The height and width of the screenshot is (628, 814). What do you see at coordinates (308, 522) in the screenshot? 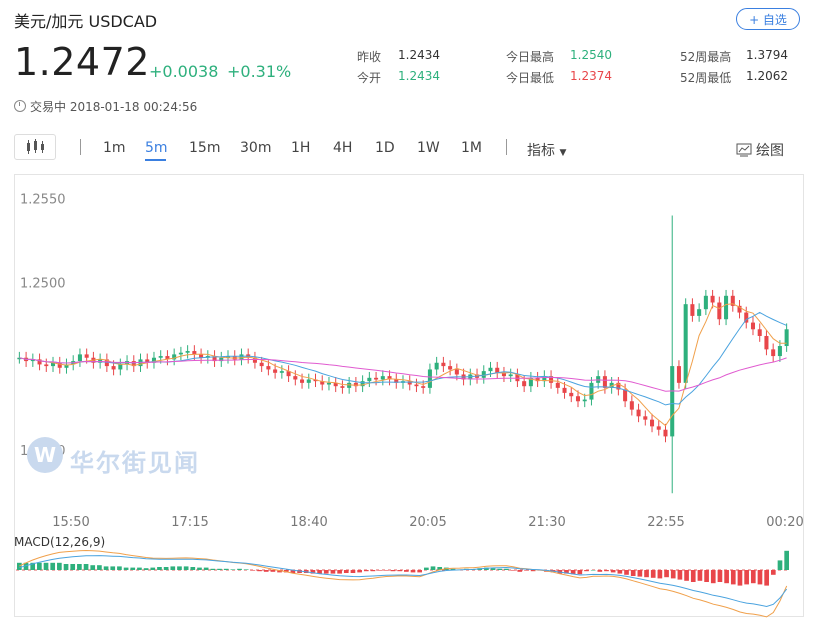
I see `x-tick-label: 18:40` at bounding box center [308, 522].